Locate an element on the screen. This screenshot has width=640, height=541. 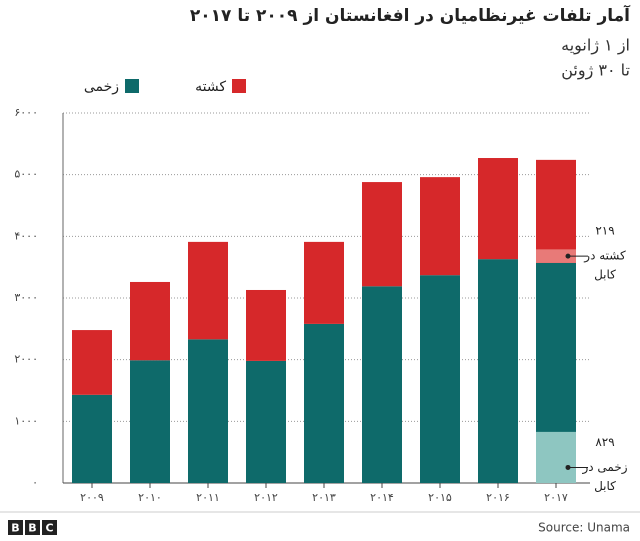
legend-label: زخمی is located at coordinates (101, 87).